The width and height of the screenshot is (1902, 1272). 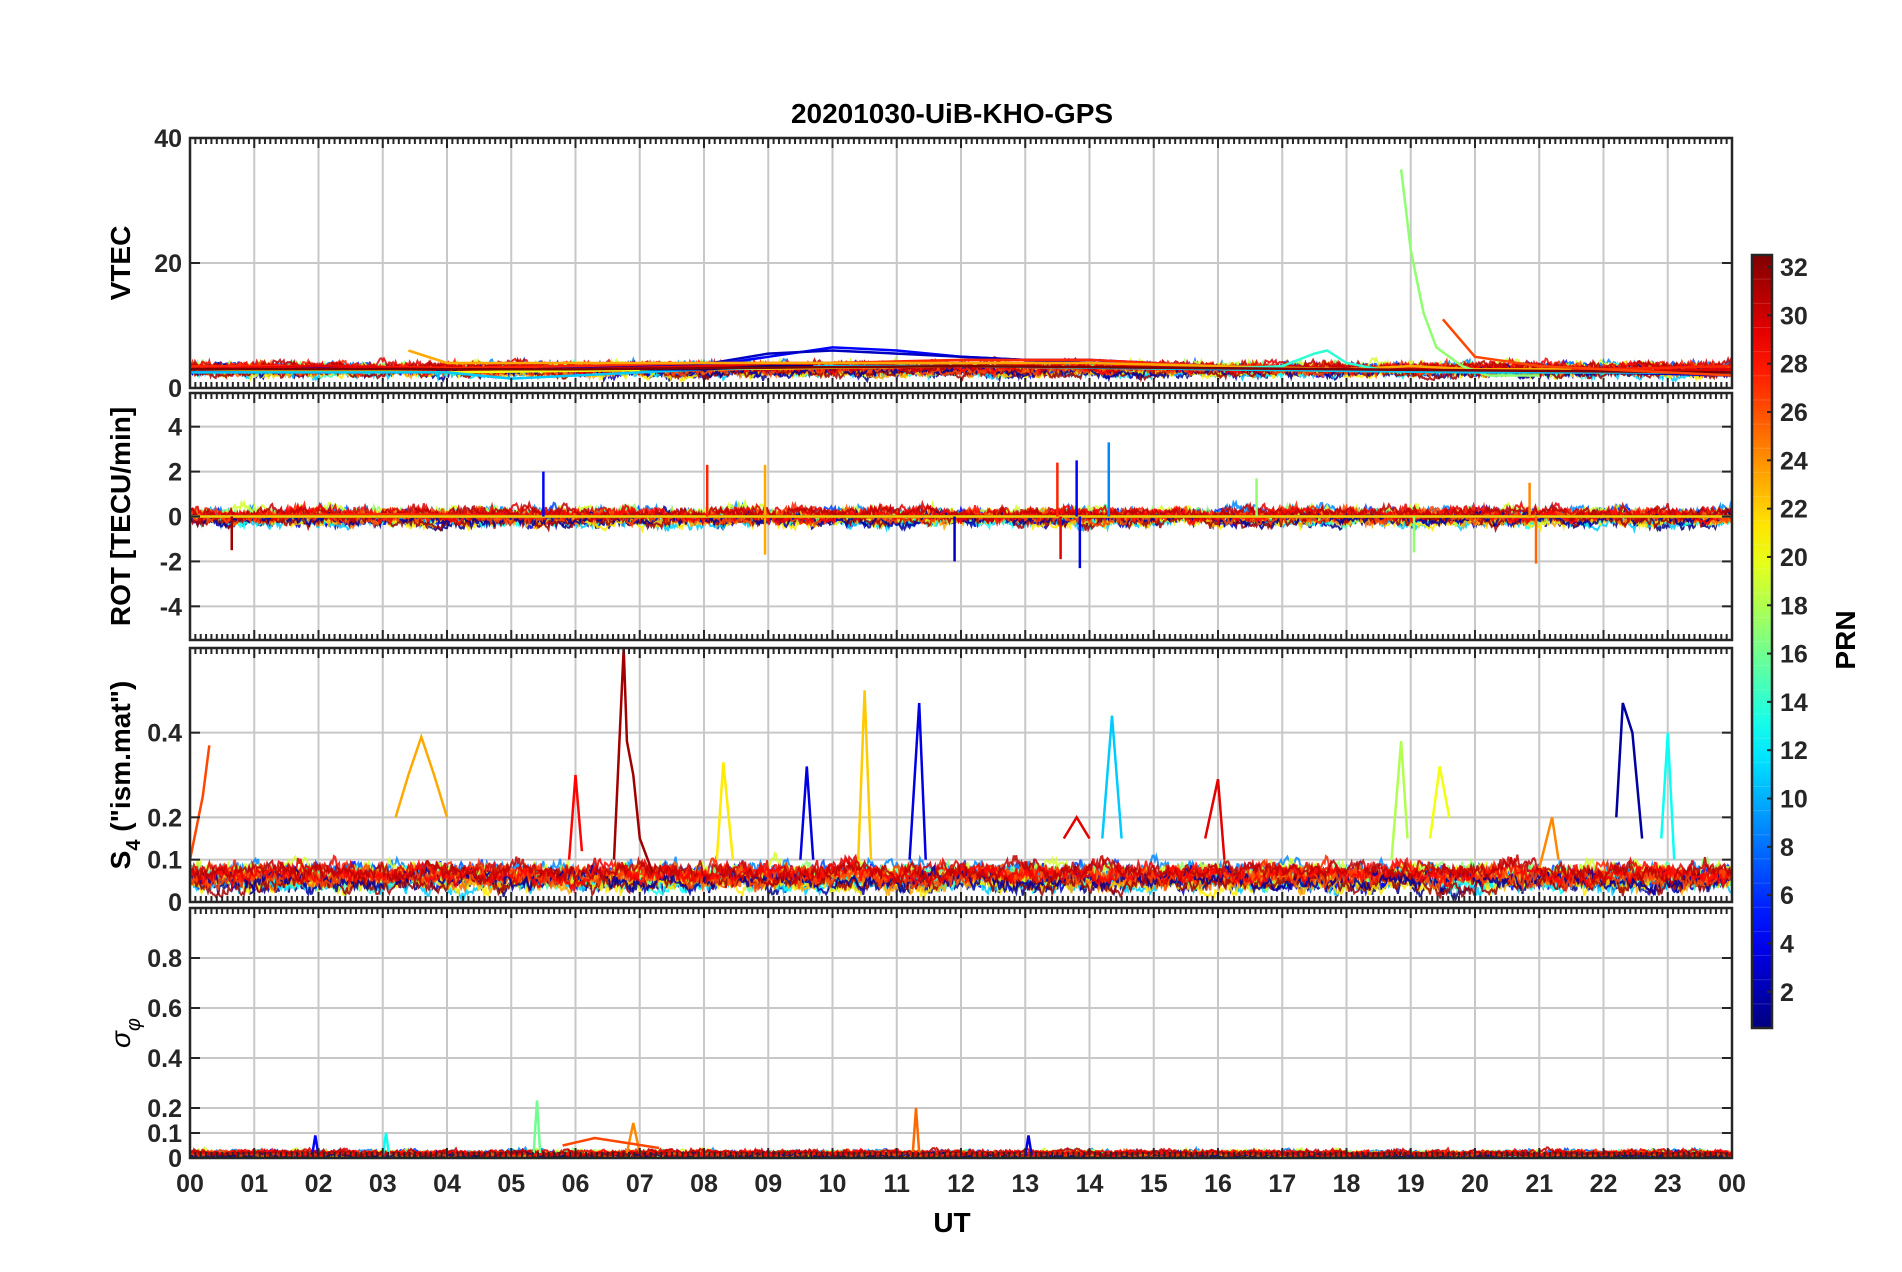 I want to click on x-tick-label: 10, so click(x=833, y=1184).